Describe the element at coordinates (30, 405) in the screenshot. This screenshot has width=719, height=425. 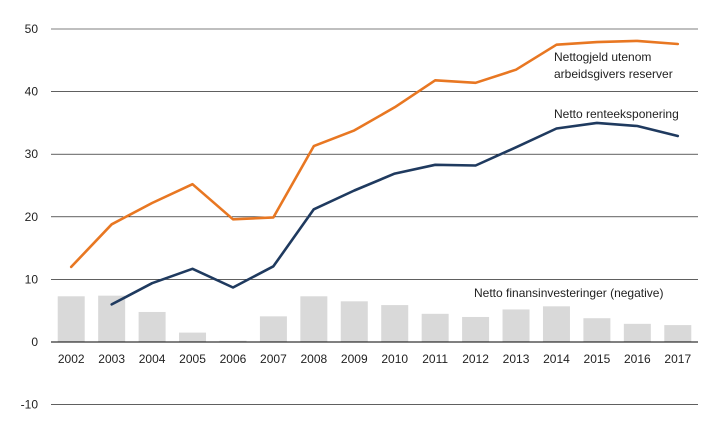
I see `y-tick-label: -10` at that location.